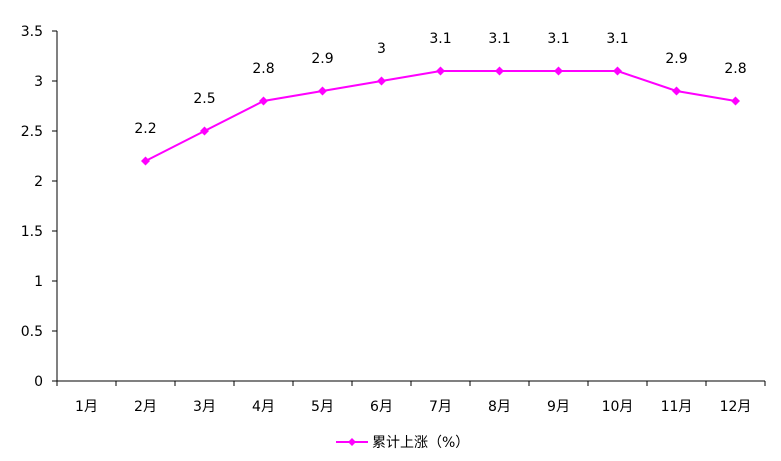 This screenshot has height=461, width=781. What do you see at coordinates (420, 443) in the screenshot?
I see `legend-label: 累计上涨（%）` at bounding box center [420, 443].